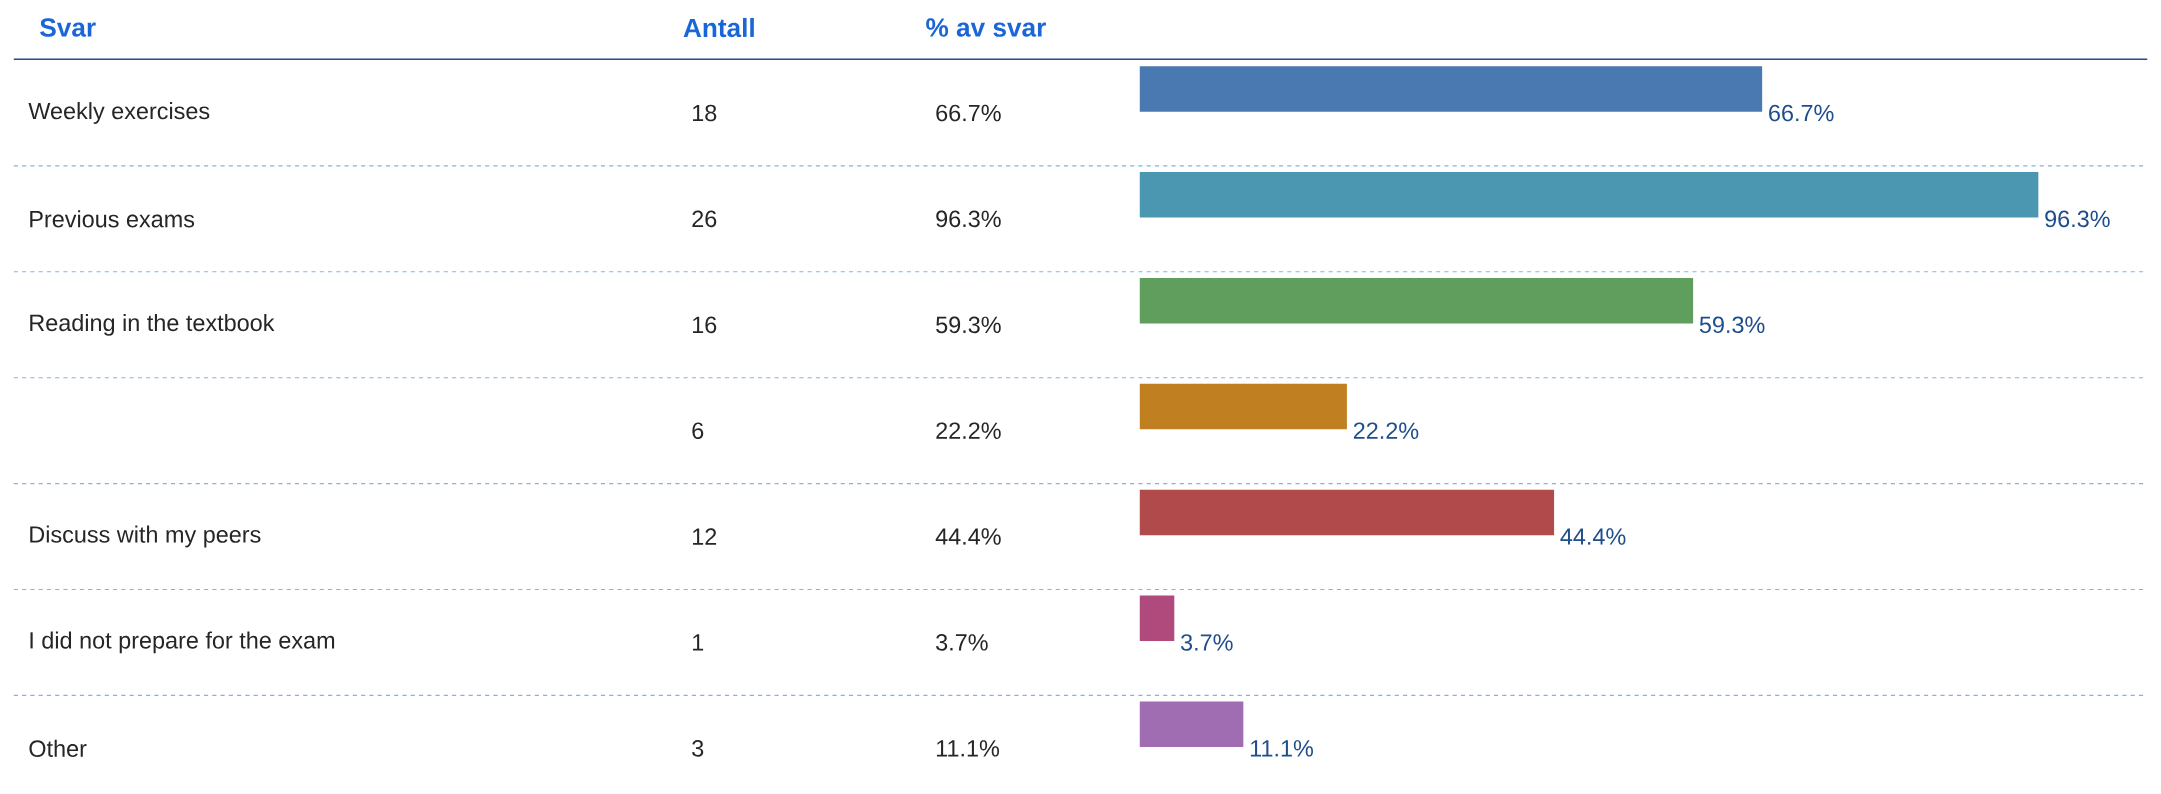 Image resolution: width=2161 pixels, height=794 pixels. I want to click on text: 26, so click(704, 219).